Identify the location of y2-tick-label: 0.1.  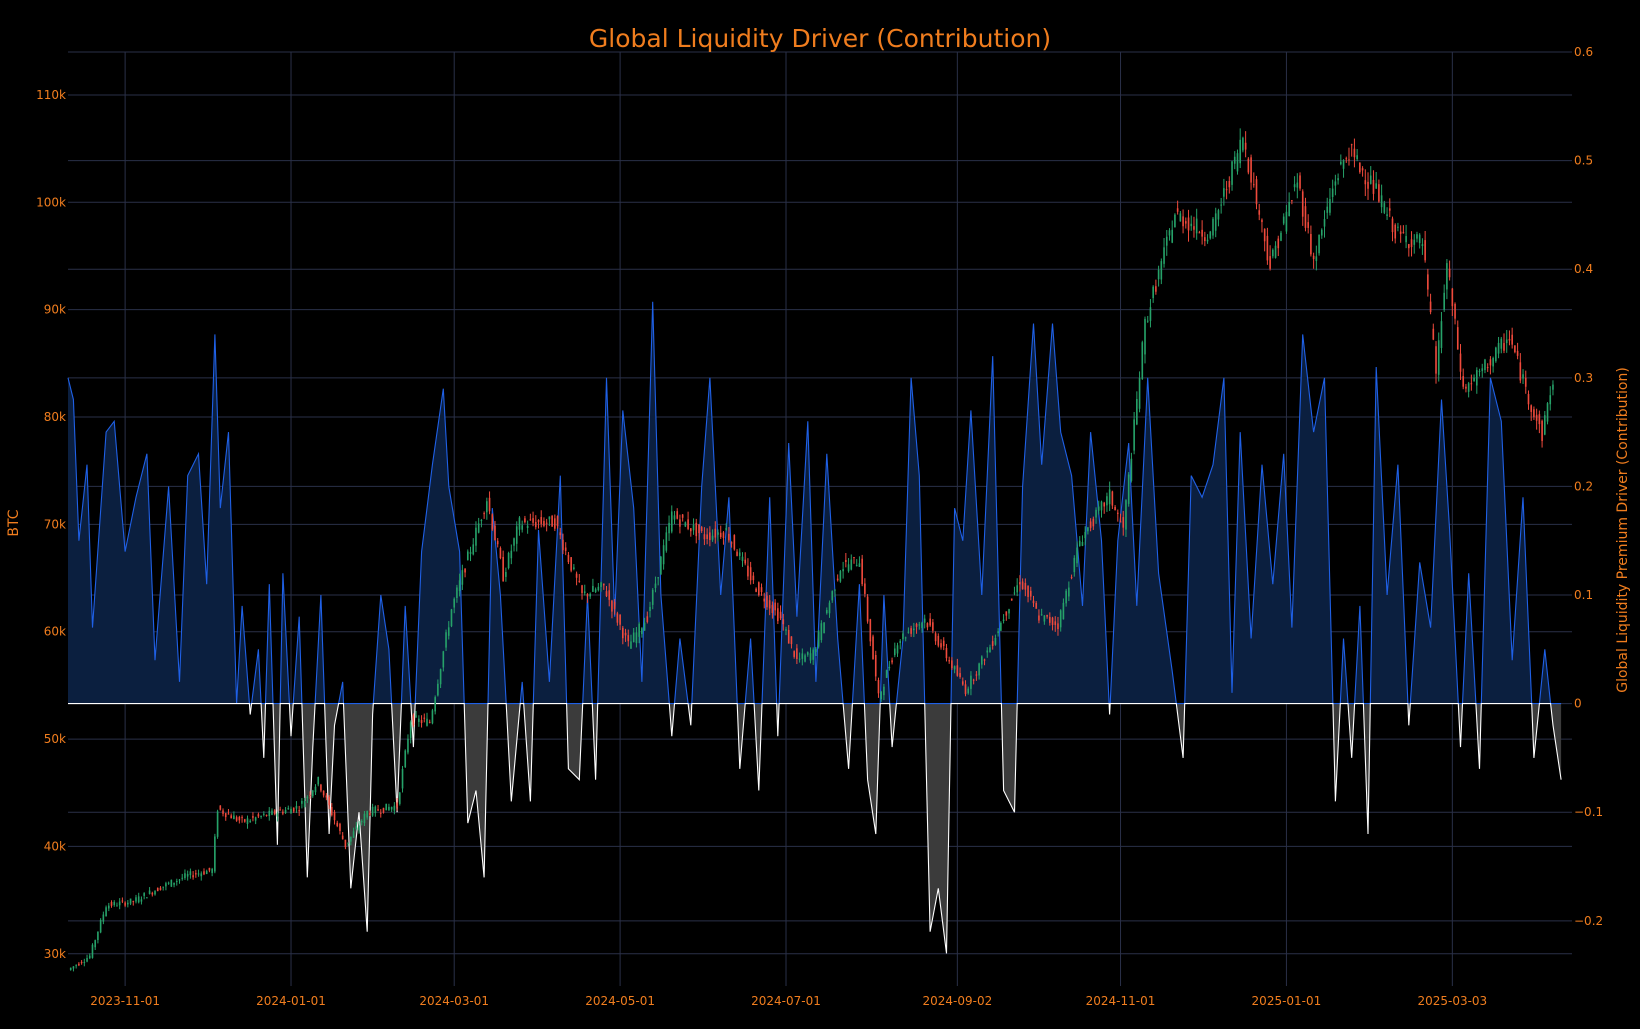
(1583, 595).